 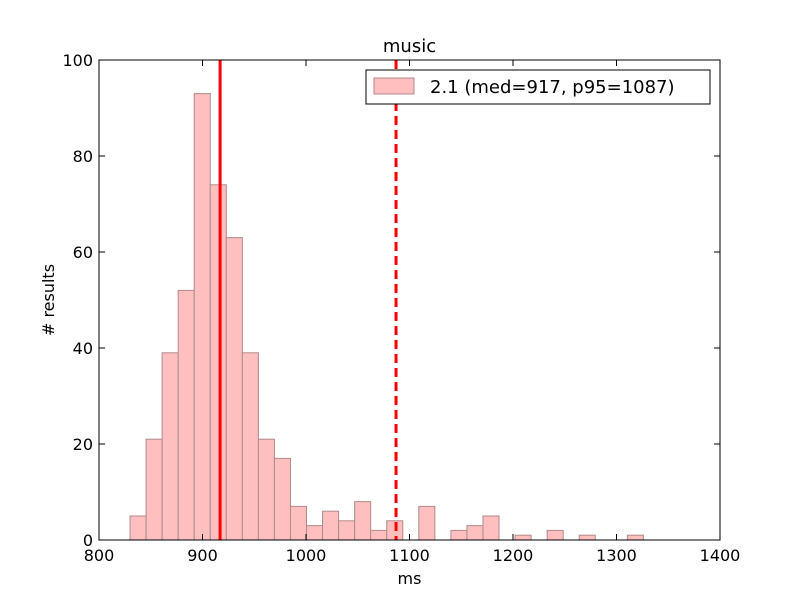 What do you see at coordinates (83, 156) in the screenshot?
I see `y-tick-label: 80` at bounding box center [83, 156].